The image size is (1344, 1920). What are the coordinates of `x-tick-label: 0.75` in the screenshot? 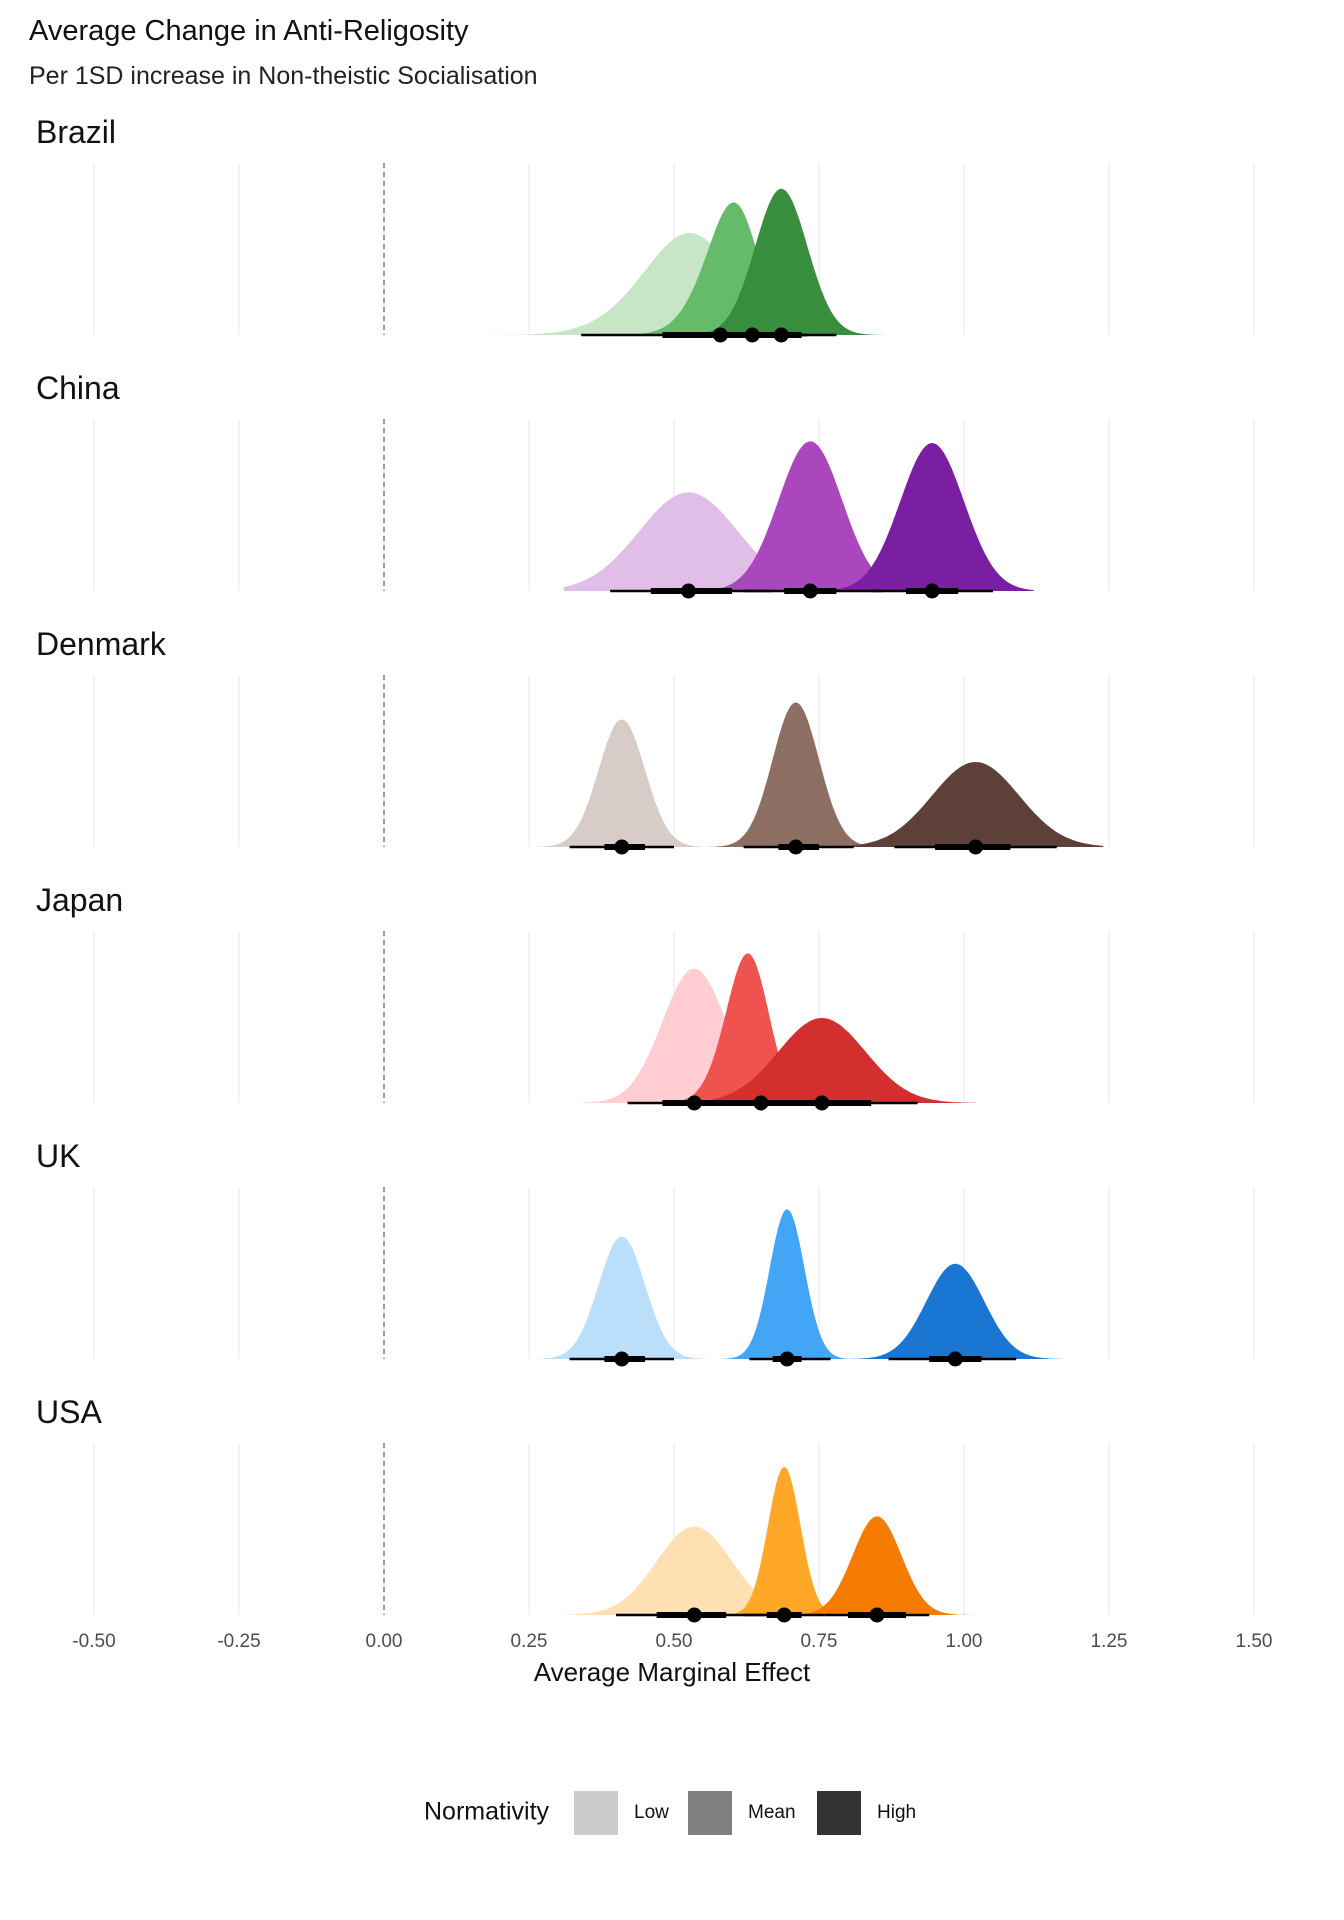 It's located at (819, 1641).